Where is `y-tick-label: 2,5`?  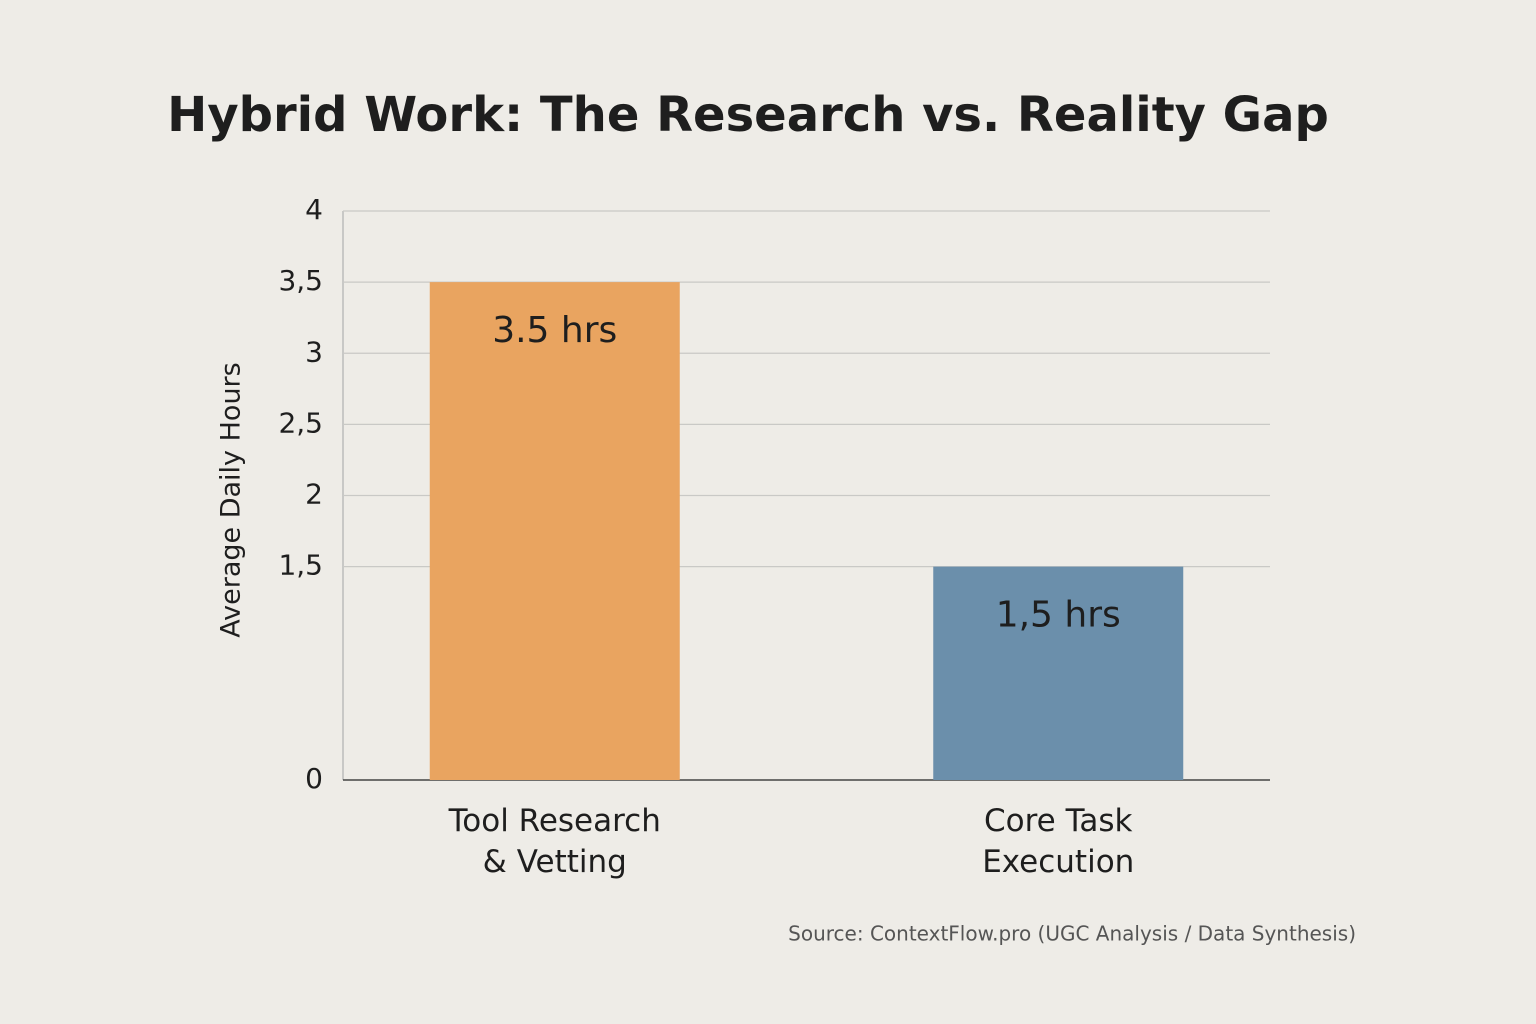
y-tick-label: 2,5 is located at coordinates (300, 422).